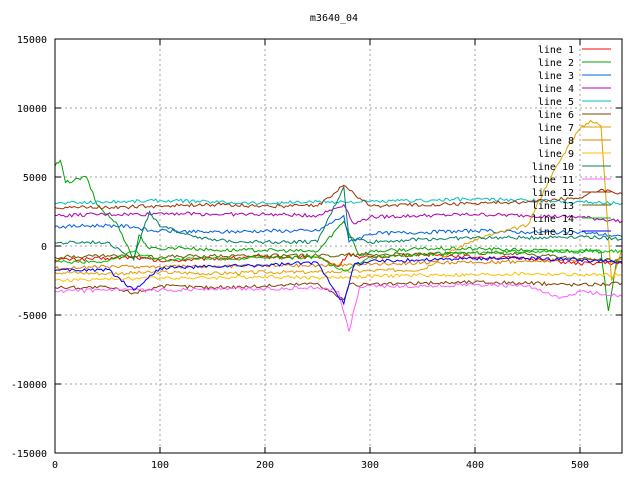  Describe the element at coordinates (553, 167) in the screenshot. I see `legend-label: line 10` at that location.